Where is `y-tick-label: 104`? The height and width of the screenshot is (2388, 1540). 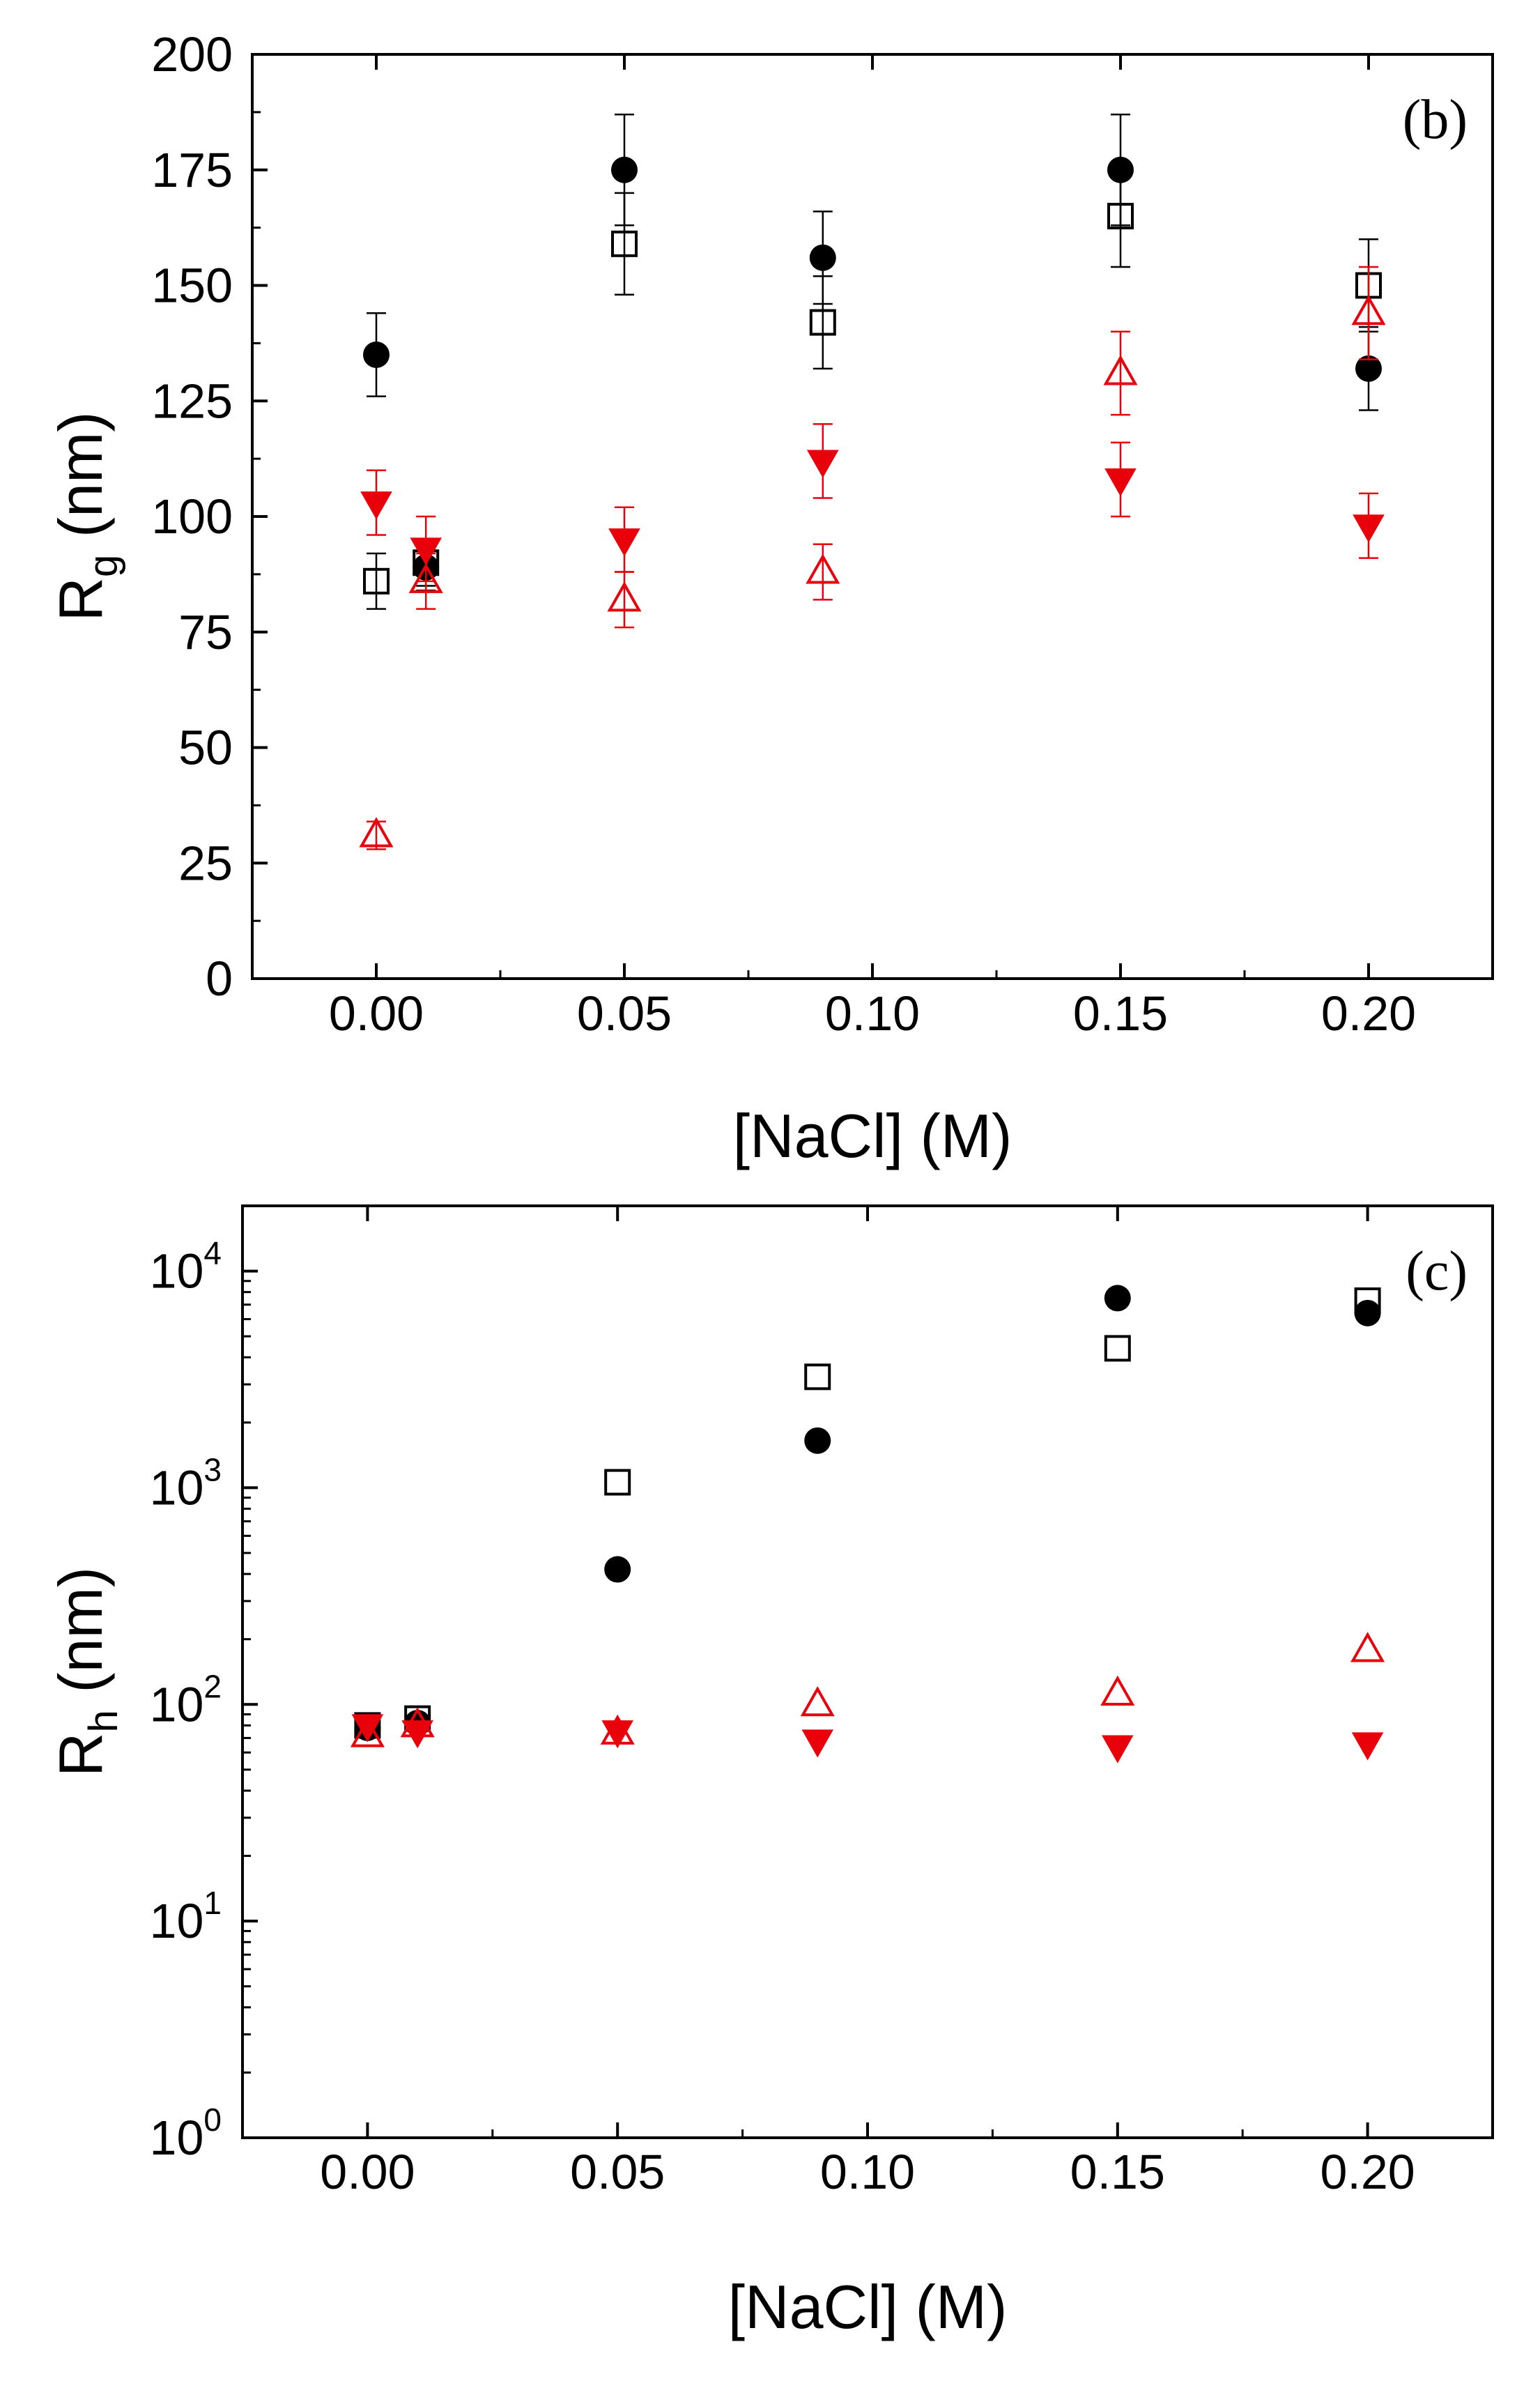
y-tick-label: 104 is located at coordinates (186, 1267).